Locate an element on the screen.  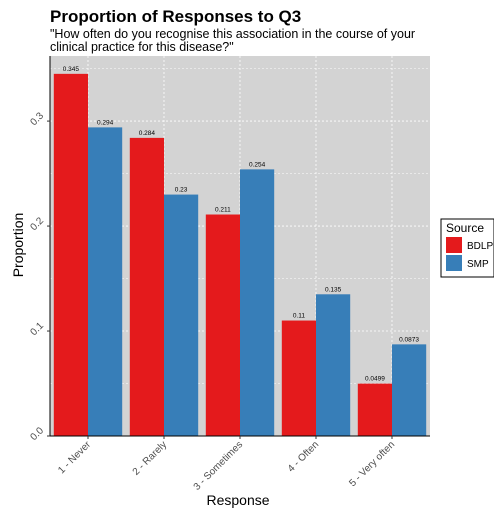
legend-title: Source is located at coordinates (465, 228).